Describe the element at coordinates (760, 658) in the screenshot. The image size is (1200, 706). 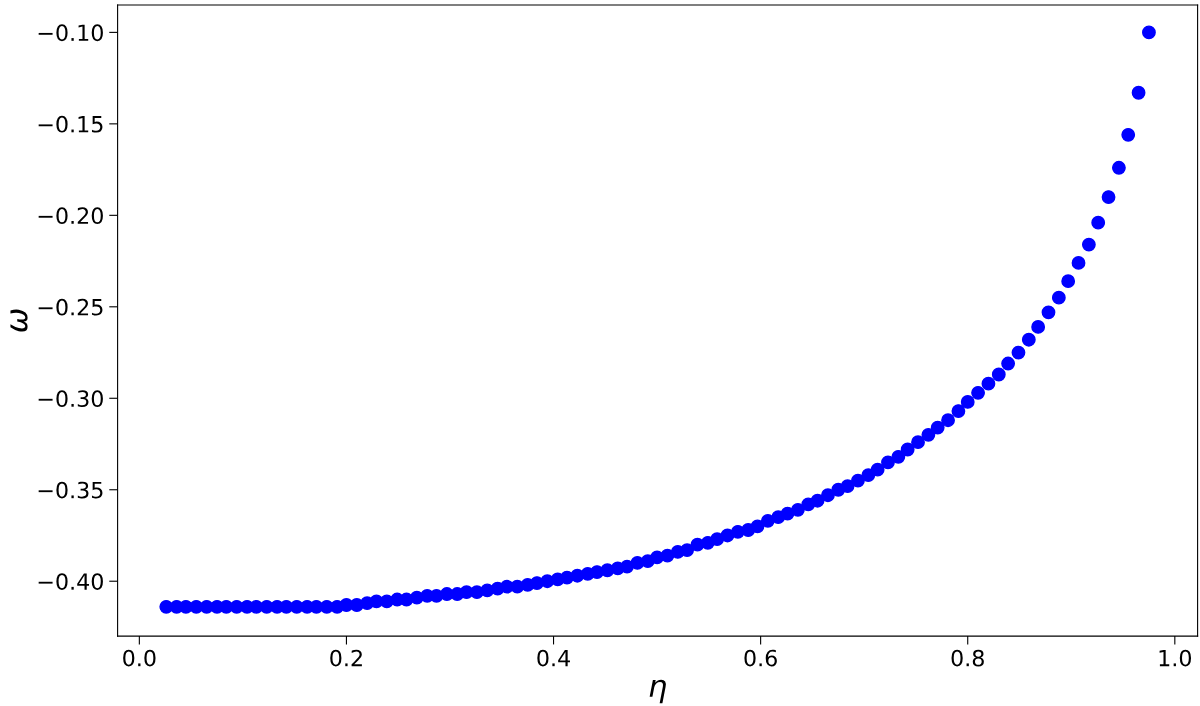
I see `x-tick-label: 0.6` at that location.